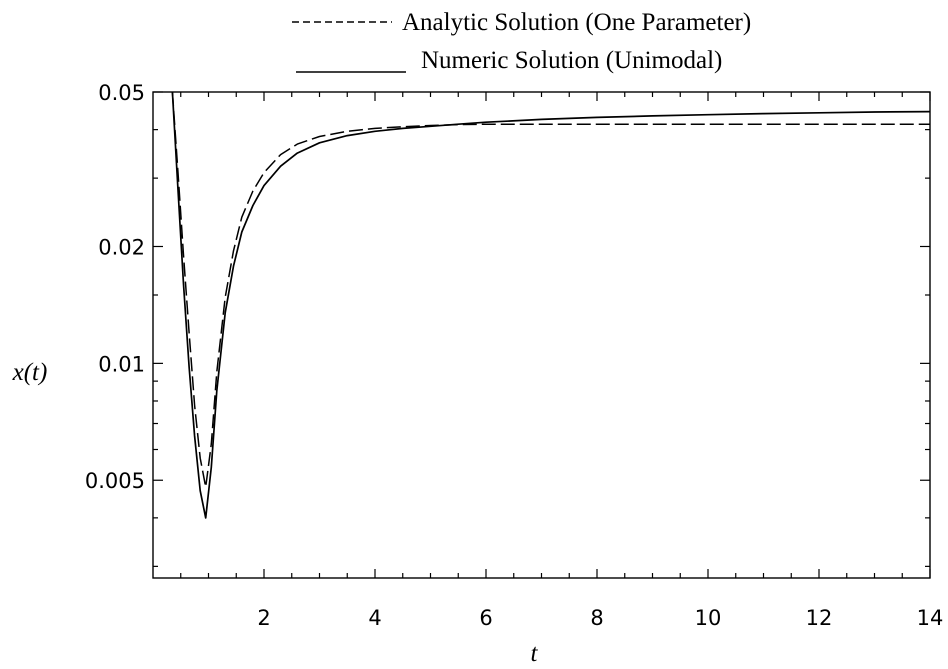  What do you see at coordinates (819, 618) in the screenshot?
I see `x-tick-label: 12` at bounding box center [819, 618].